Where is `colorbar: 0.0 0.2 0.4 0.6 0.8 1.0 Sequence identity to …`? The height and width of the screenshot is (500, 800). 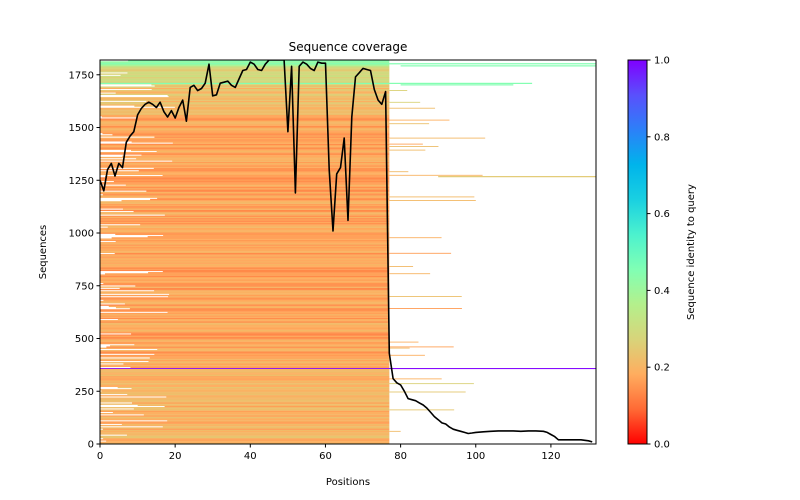
colorbar: 0.0 0.2 0.4 0.6 0.8 1.0 Sequence identity to … is located at coordinates (662, 253).